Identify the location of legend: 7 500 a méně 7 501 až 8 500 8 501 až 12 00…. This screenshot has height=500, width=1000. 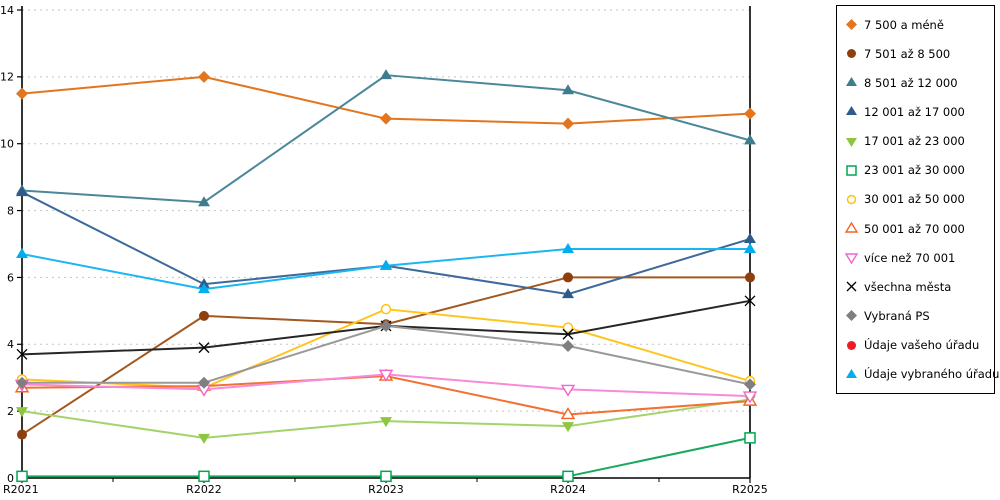
(917, 199).